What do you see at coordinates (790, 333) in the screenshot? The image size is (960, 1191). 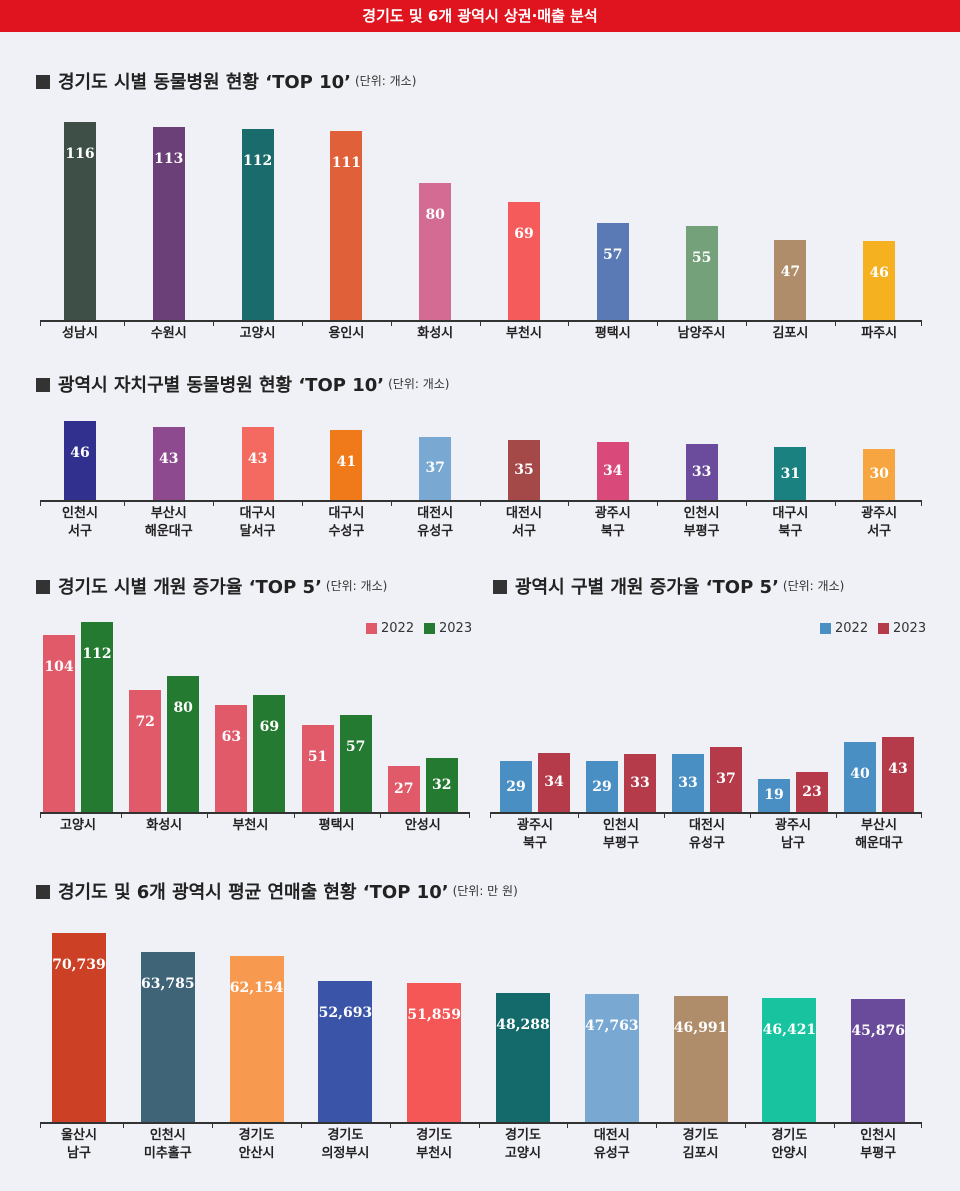 I see `x-tick-label: 김포시` at bounding box center [790, 333].